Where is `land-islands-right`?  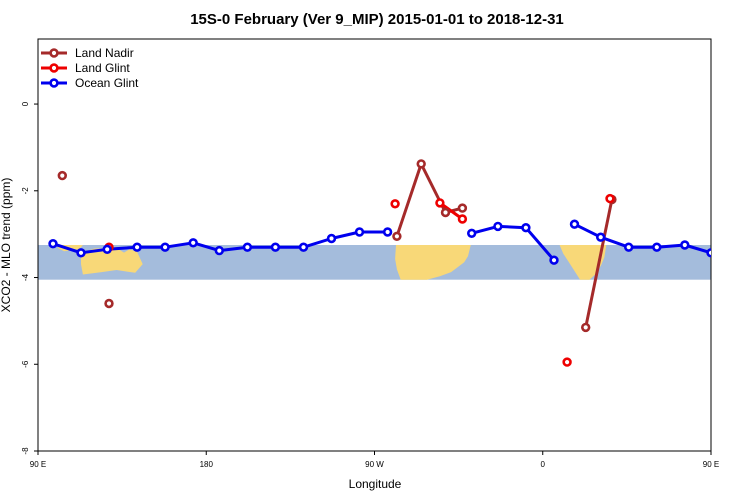
land-islands-right is located at coordinates (740, 248).